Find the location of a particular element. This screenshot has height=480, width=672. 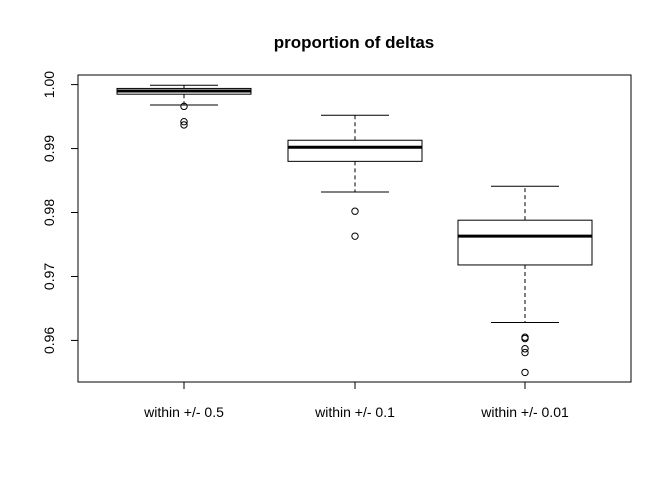

y-tick-label: 0.96 is located at coordinates (49, 340).